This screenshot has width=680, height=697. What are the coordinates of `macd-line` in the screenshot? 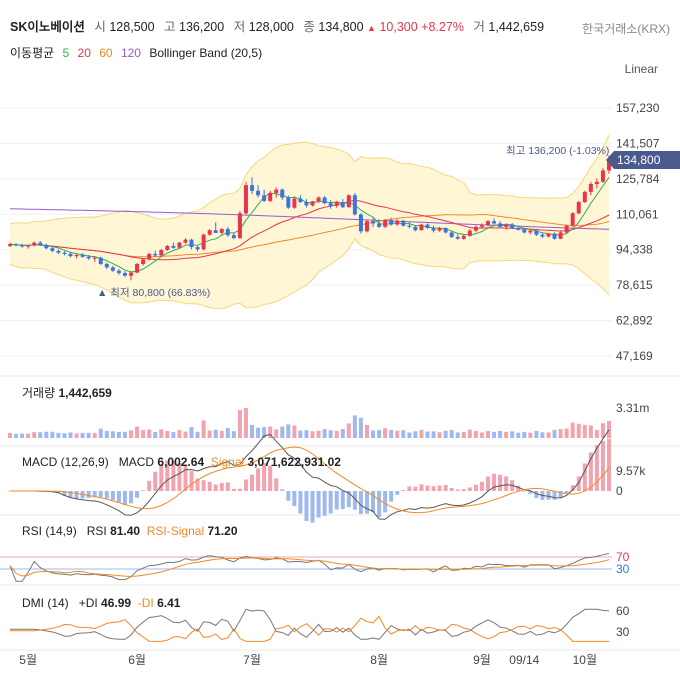 It's located at (310, 474).